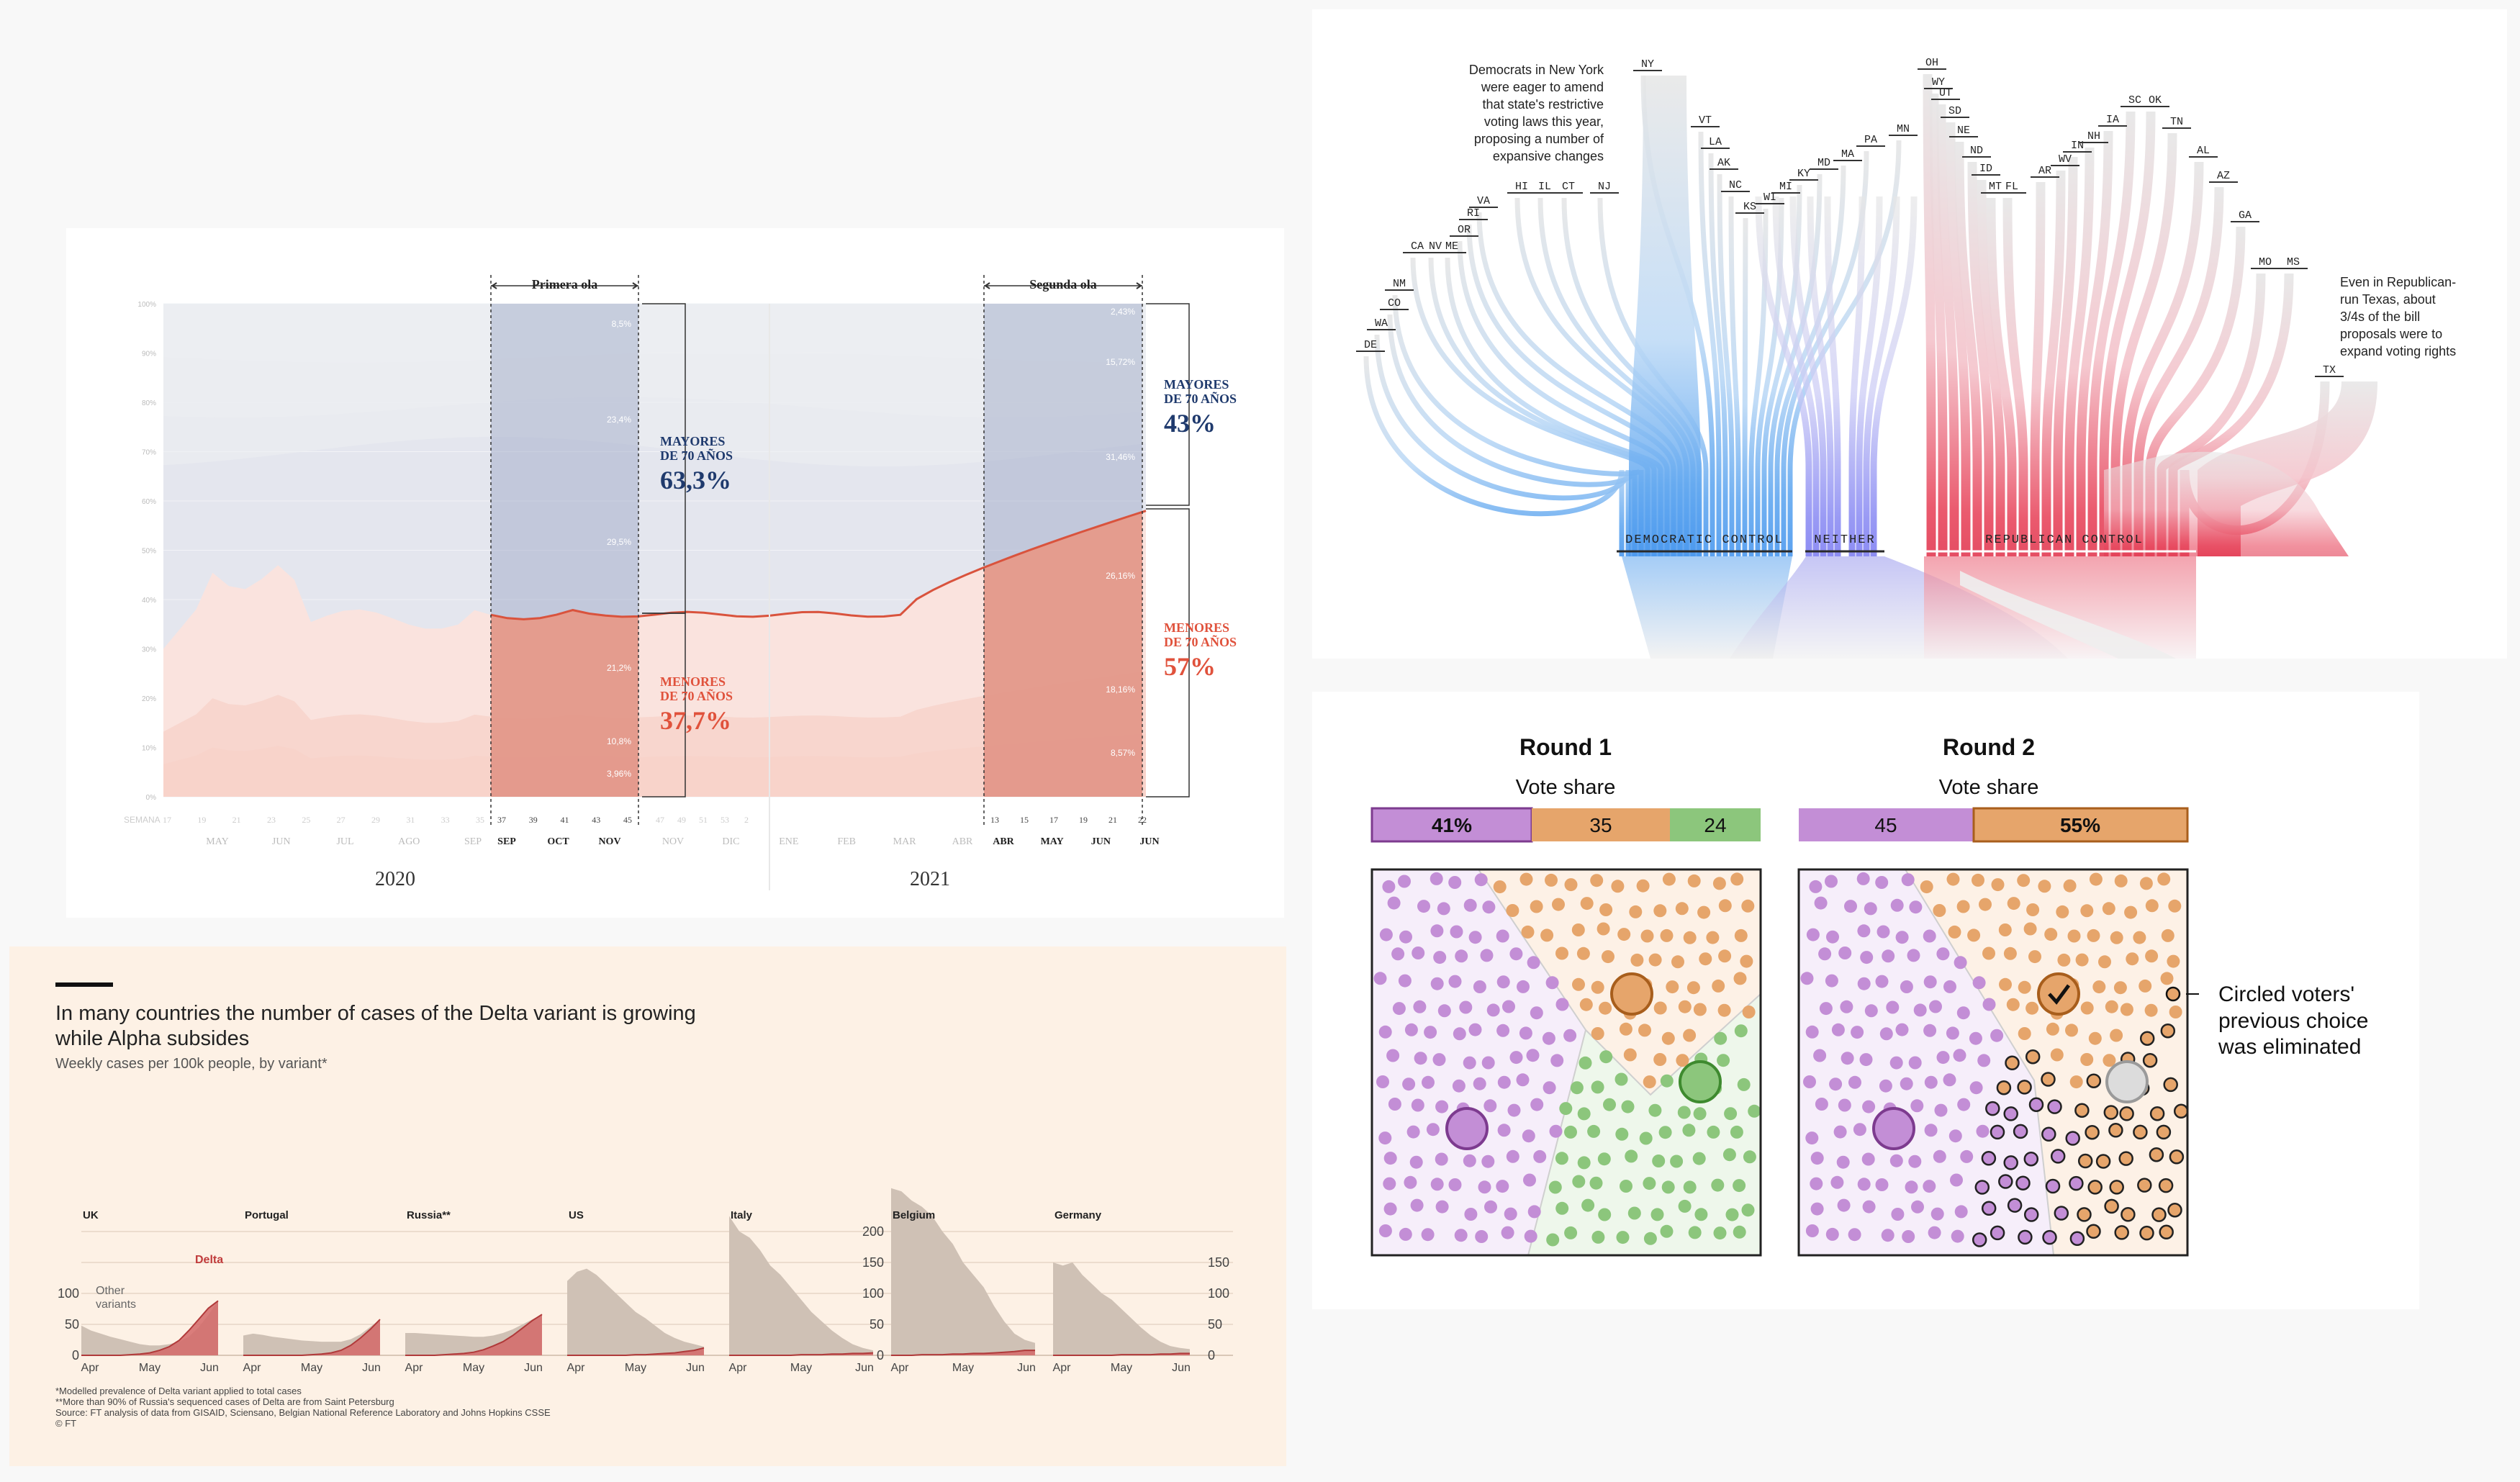  What do you see at coordinates (409, 841) in the screenshot?
I see `month-tick: AGO` at bounding box center [409, 841].